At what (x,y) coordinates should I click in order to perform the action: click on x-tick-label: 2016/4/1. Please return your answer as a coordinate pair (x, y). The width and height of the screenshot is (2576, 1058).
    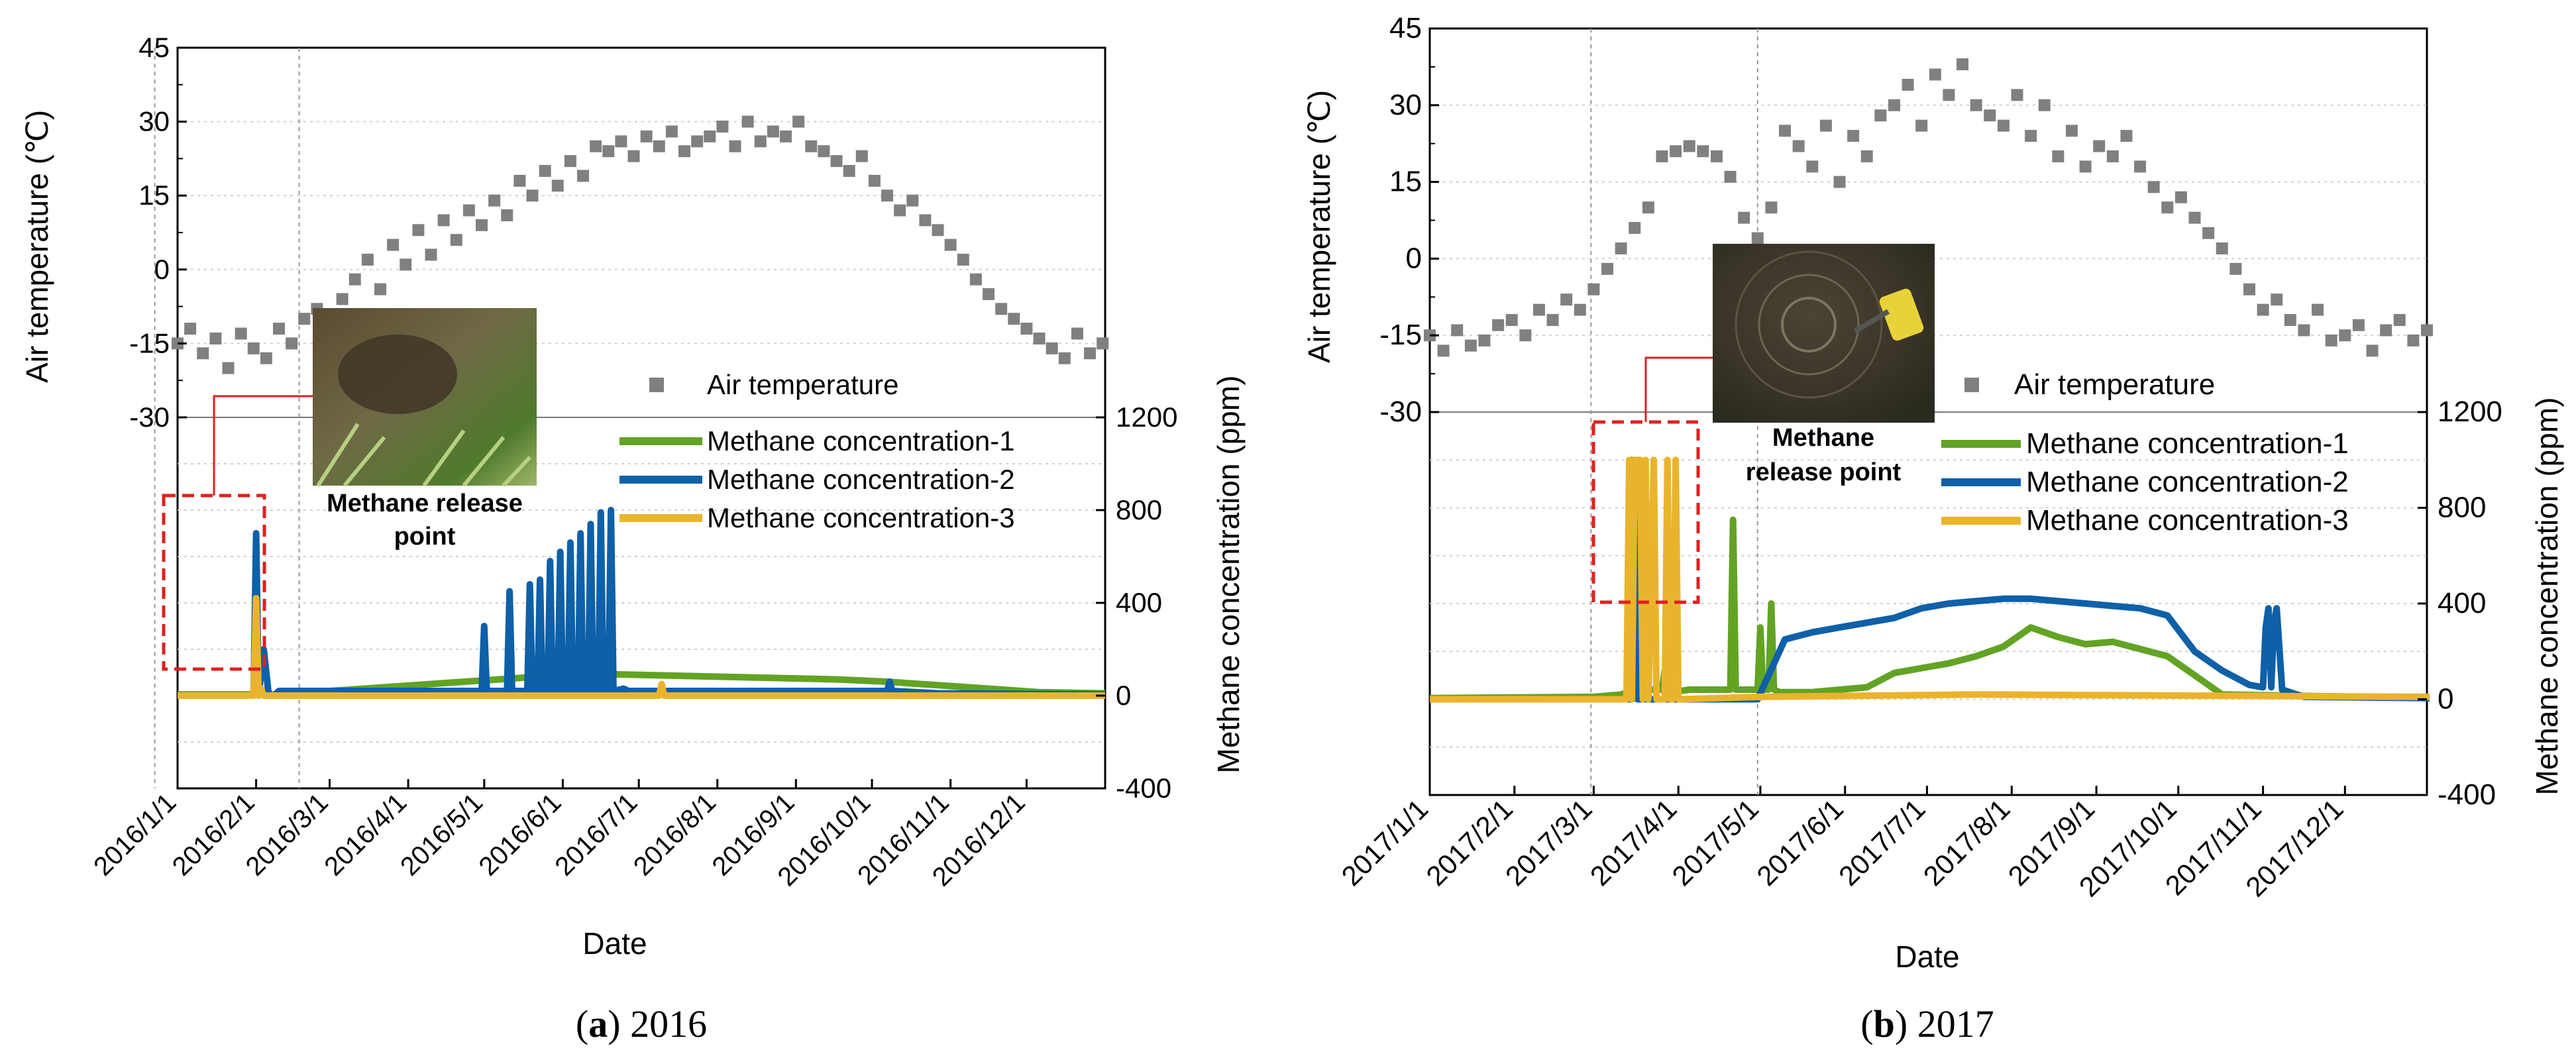
    Looking at the image, I should click on (365, 834).